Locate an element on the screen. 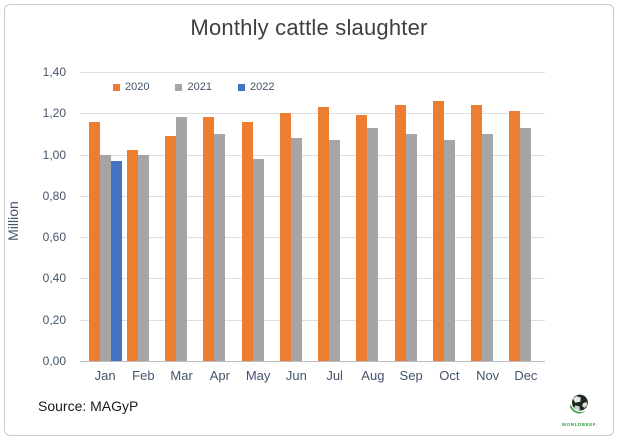  legend-item-2020: 2020 is located at coordinates (131, 87).